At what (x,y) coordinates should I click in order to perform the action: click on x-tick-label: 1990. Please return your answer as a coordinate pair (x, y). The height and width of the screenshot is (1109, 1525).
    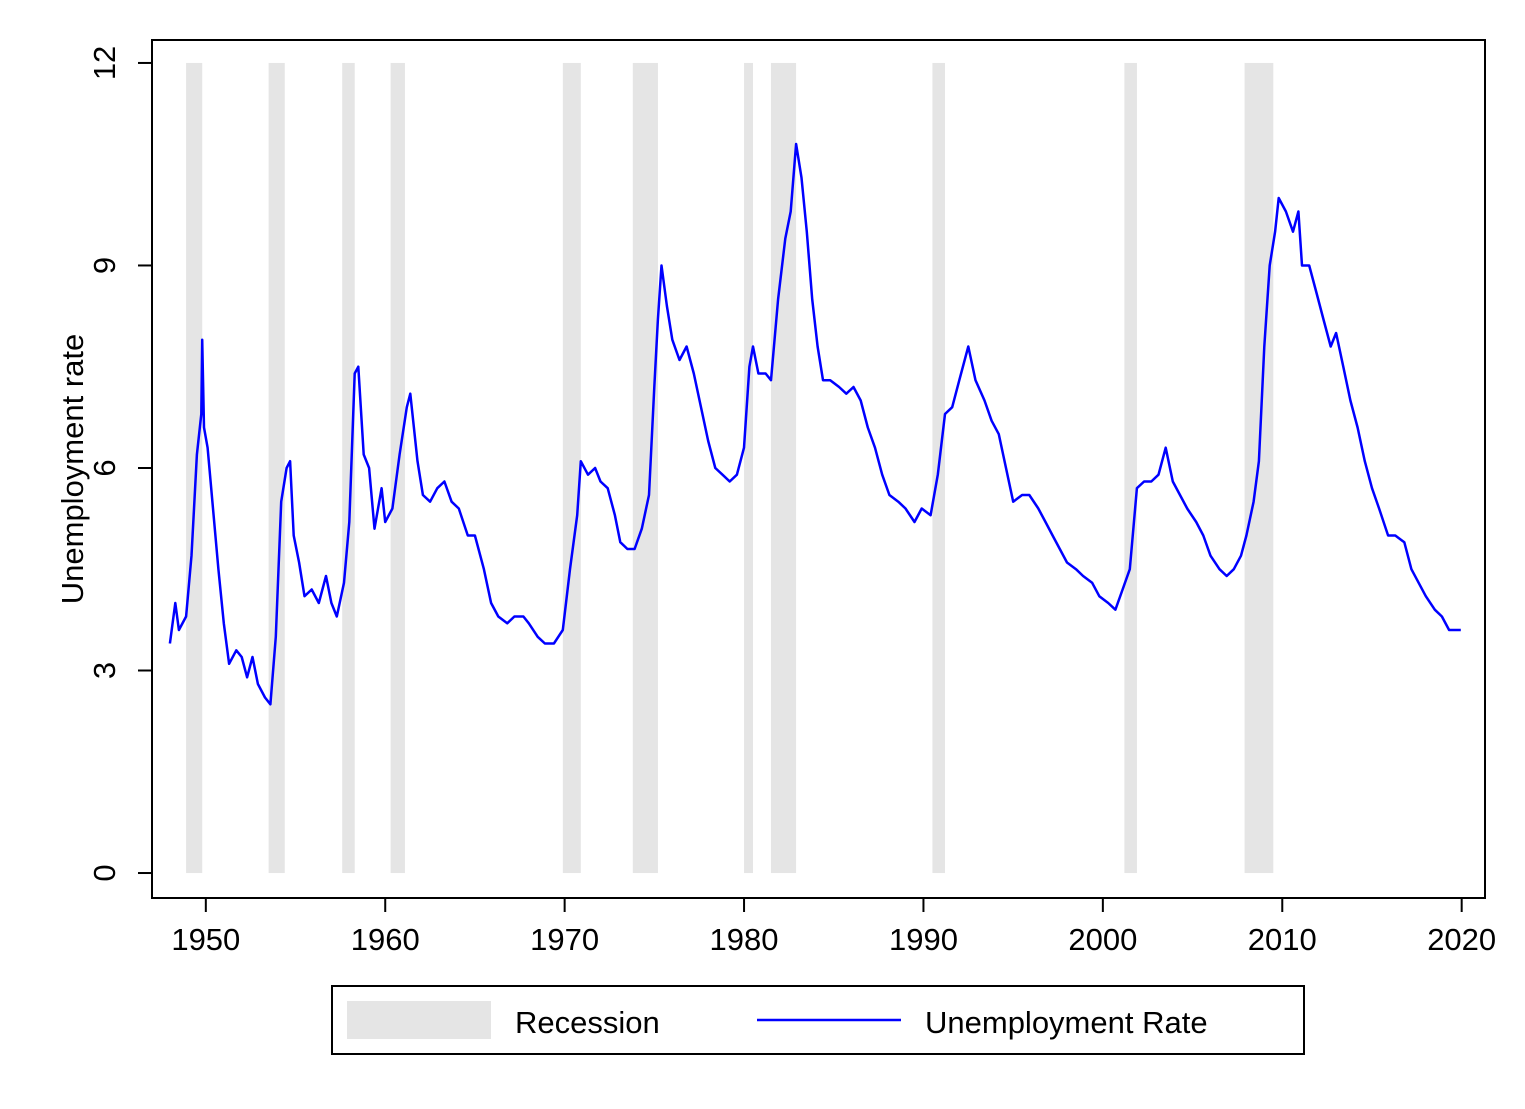
    Looking at the image, I should click on (923, 939).